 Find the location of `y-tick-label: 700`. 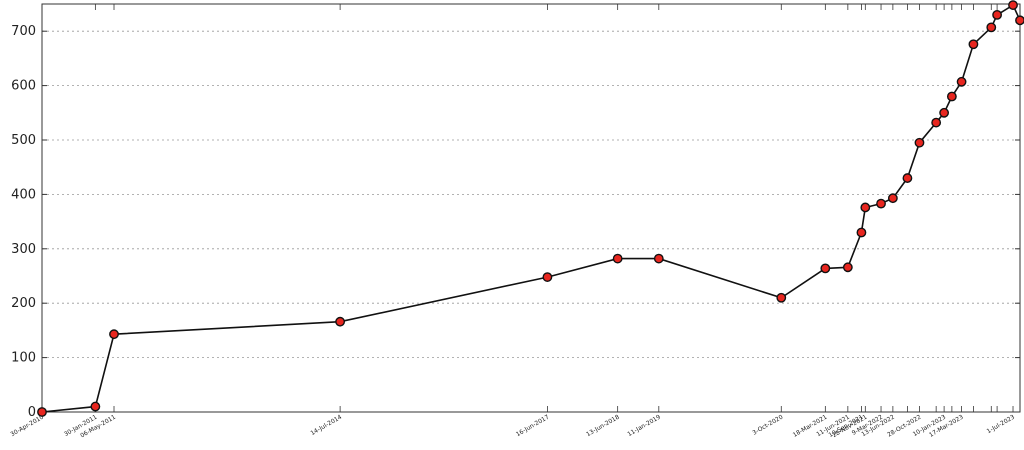

y-tick-label: 700 is located at coordinates (23, 31).